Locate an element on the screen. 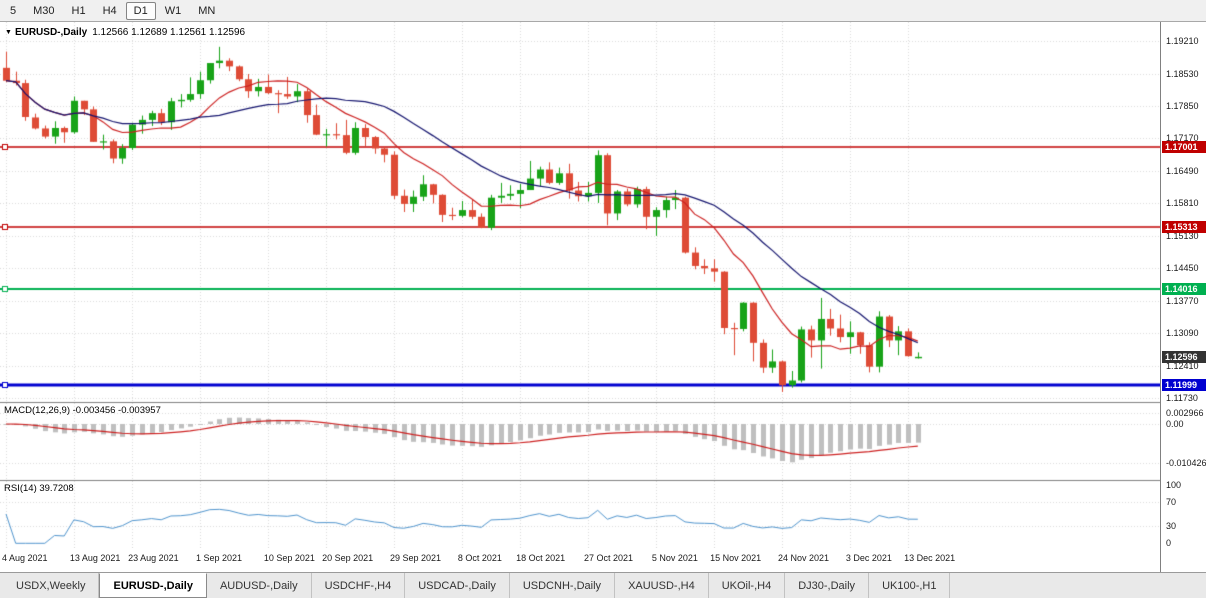  date-axis-label: 3 Dec 2021 is located at coordinates (868, 558).